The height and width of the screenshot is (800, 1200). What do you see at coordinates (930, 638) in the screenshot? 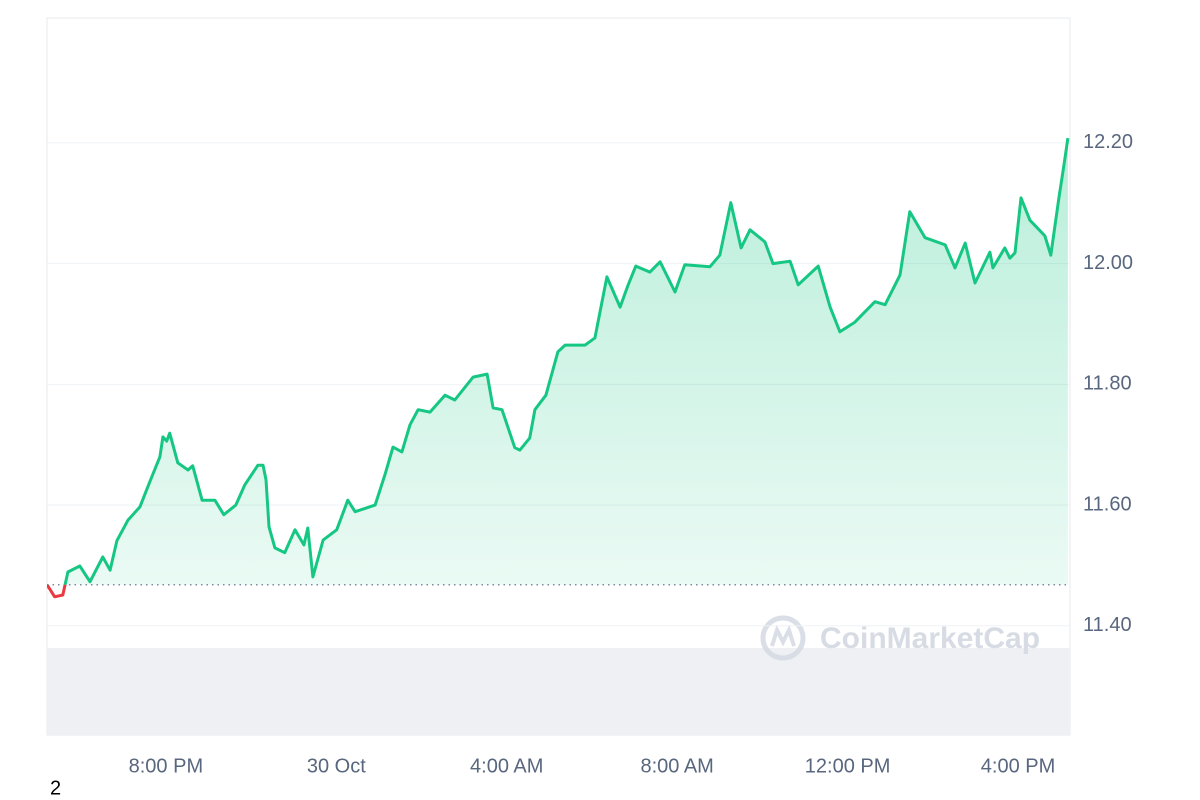
I see `watermark: CoinMarketCap` at bounding box center [930, 638].